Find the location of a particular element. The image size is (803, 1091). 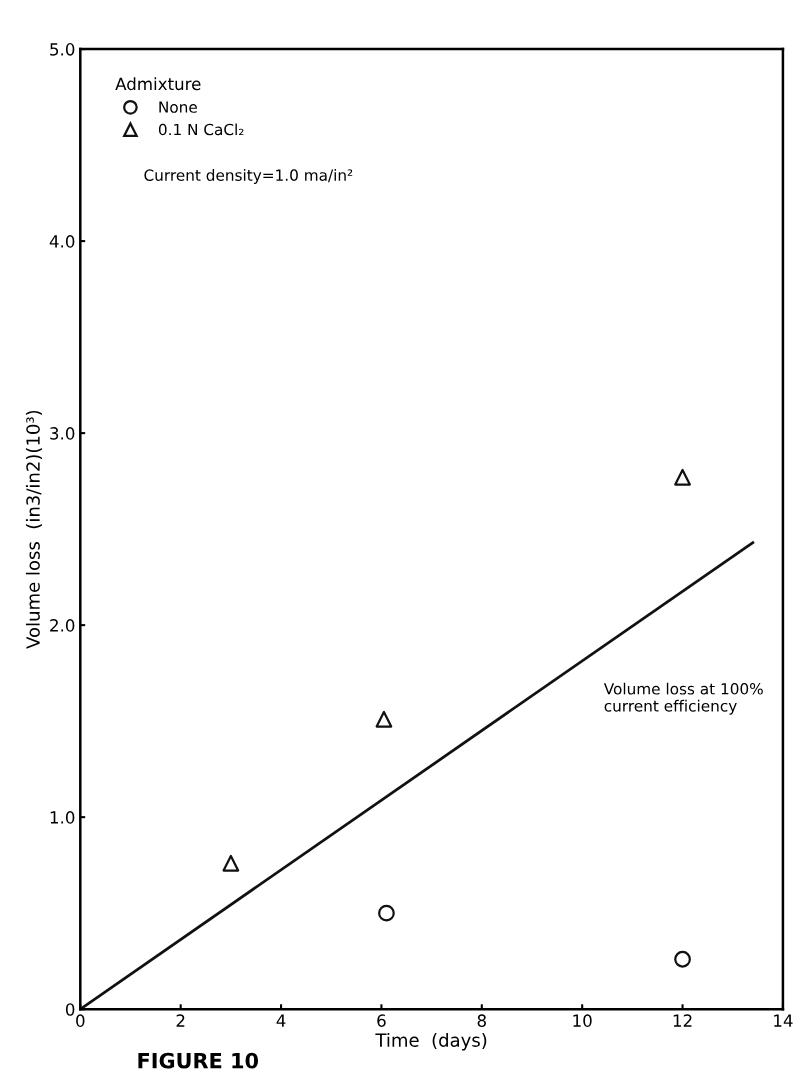

y-tick-label: 0 is located at coordinates (70, 1009).